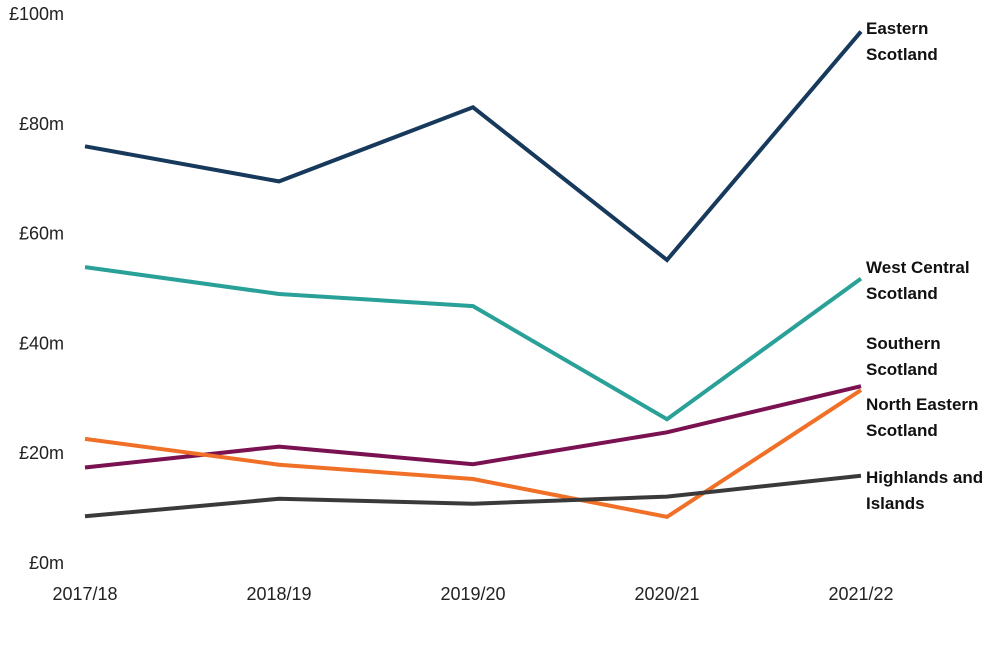 Image resolution: width=1003 pixels, height=655 pixels. I want to click on y-tick-label: £20m, so click(41, 453).